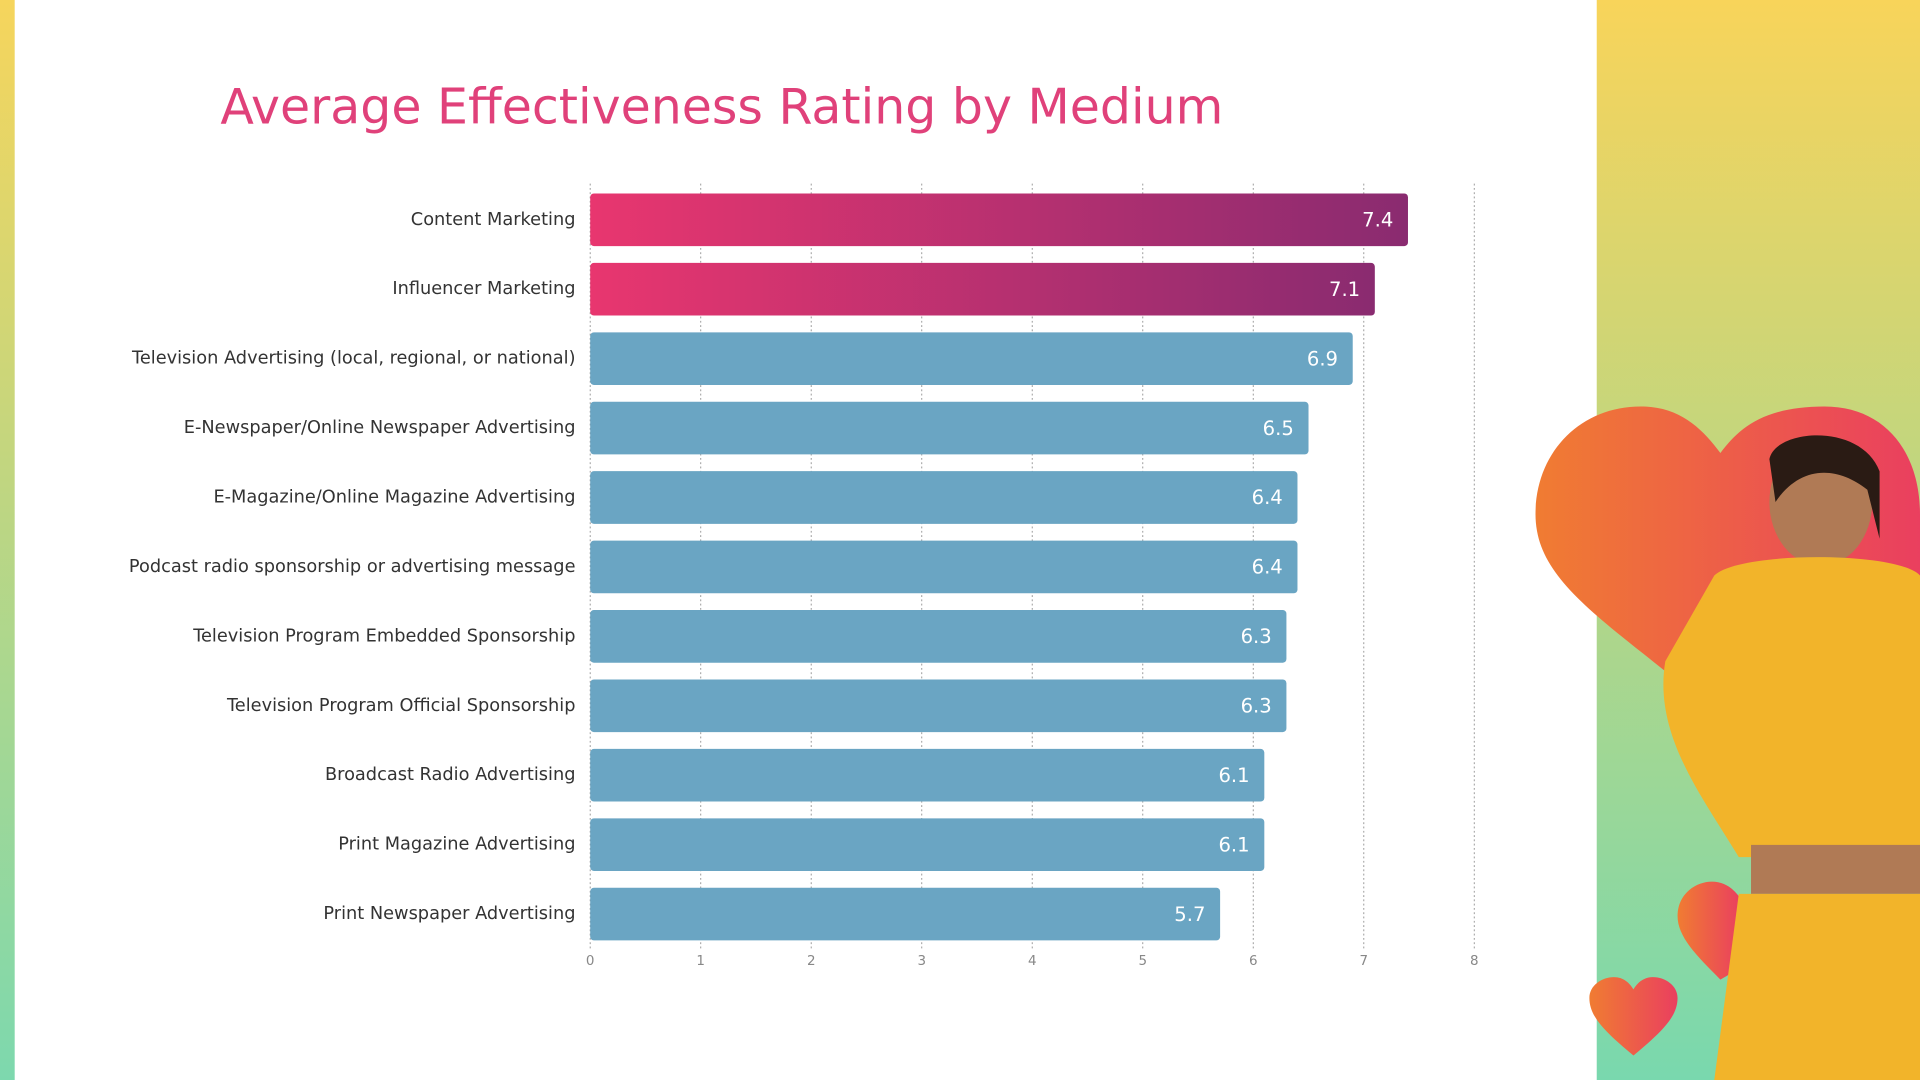 The width and height of the screenshot is (1920, 1080). Describe the element at coordinates (1322, 358) in the screenshot. I see `value-label: 6.9` at that location.